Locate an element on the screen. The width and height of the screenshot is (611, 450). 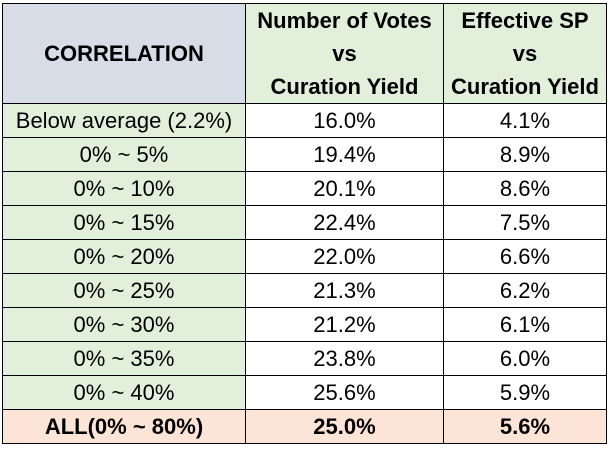
total-label: ALL(0% ~ 80%) is located at coordinates (124, 426).